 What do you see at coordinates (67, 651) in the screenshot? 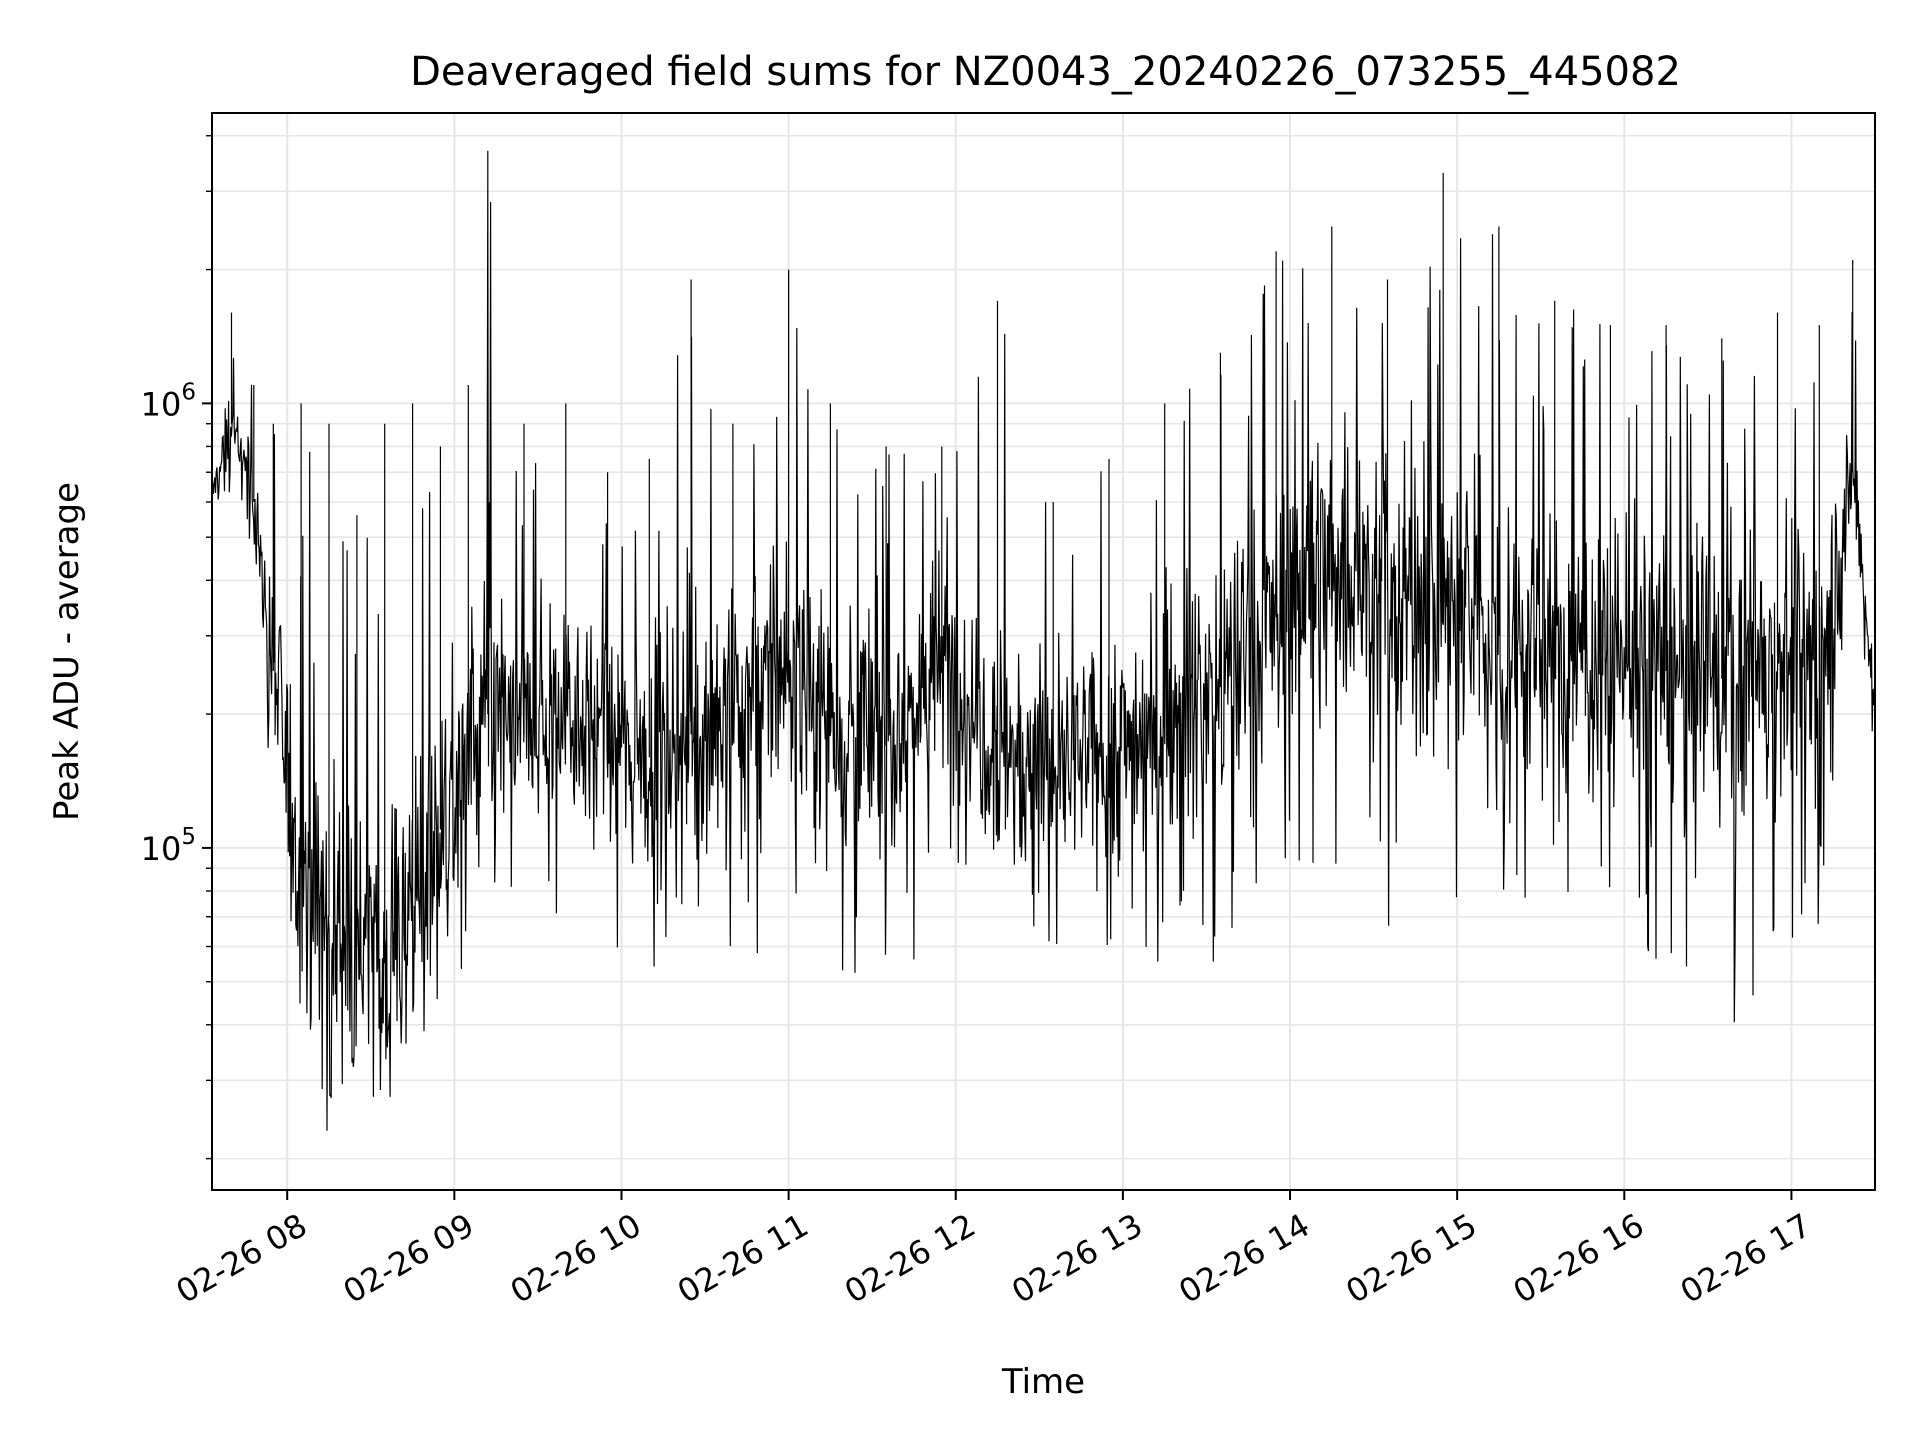
I see `y-axis-label: Peak ADU - average` at bounding box center [67, 651].